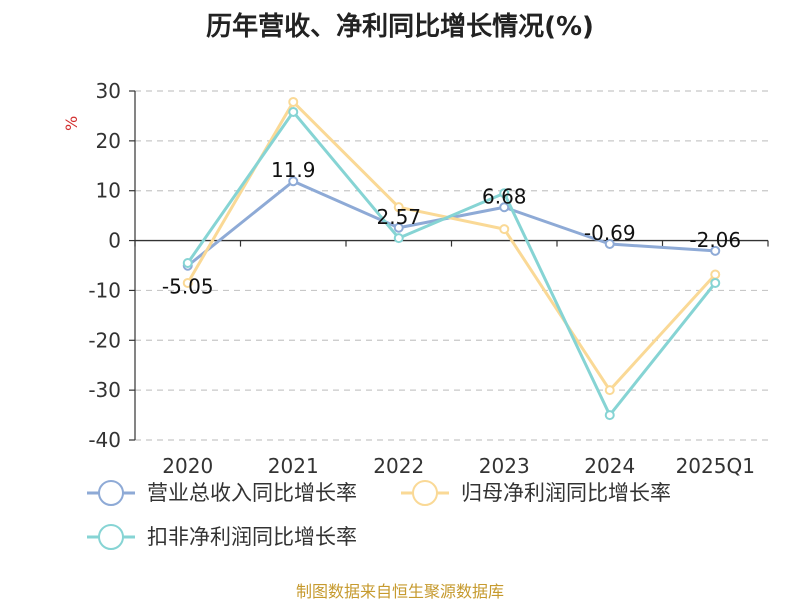  Describe the element at coordinates (715, 466) in the screenshot. I see `x-tick-label: 2025Q1` at that location.